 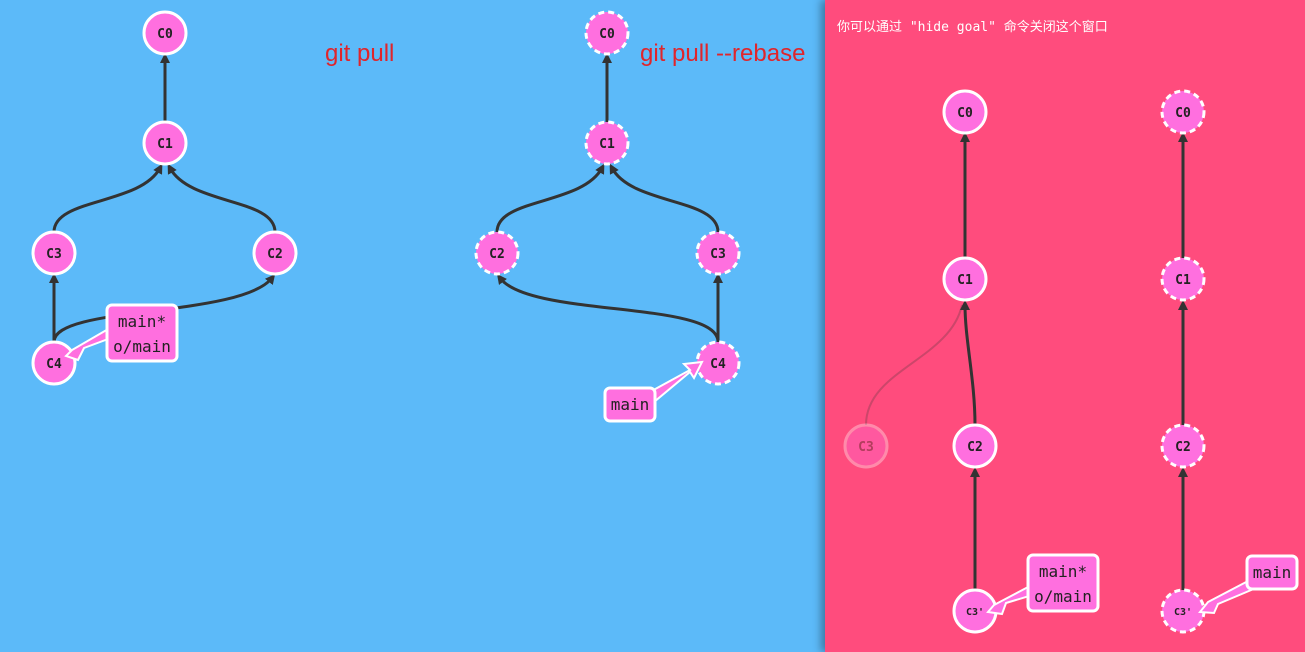 What do you see at coordinates (723, 53) in the screenshot?
I see `git-pull-rebase-annotation: git pull --rebase` at bounding box center [723, 53].